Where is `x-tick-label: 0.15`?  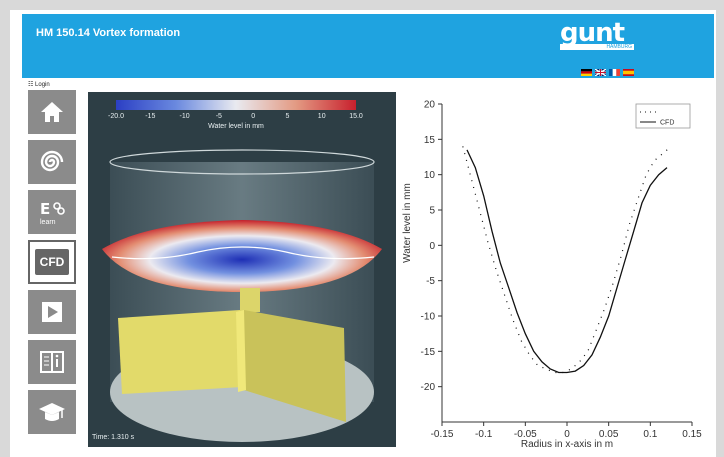
x-tick-label: 0.15 is located at coordinates (692, 434).